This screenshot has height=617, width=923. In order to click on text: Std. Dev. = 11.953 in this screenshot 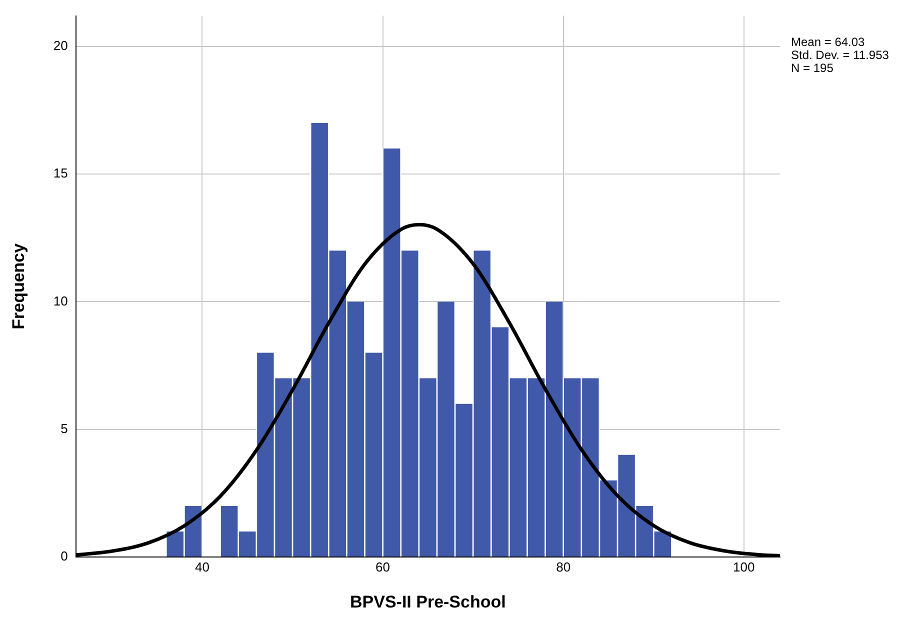, I will do `click(840, 55)`.